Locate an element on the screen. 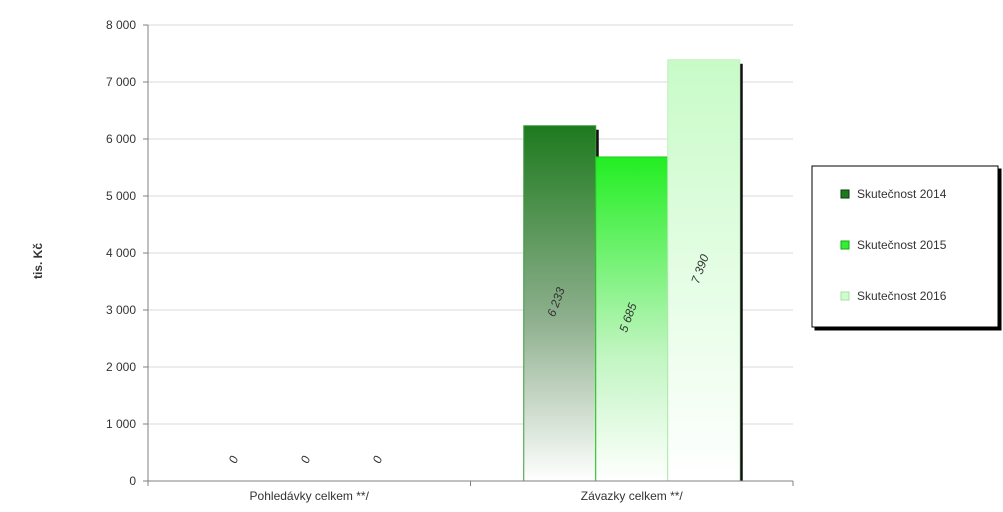  y-axis-title: tis. Kč is located at coordinates (38, 261).